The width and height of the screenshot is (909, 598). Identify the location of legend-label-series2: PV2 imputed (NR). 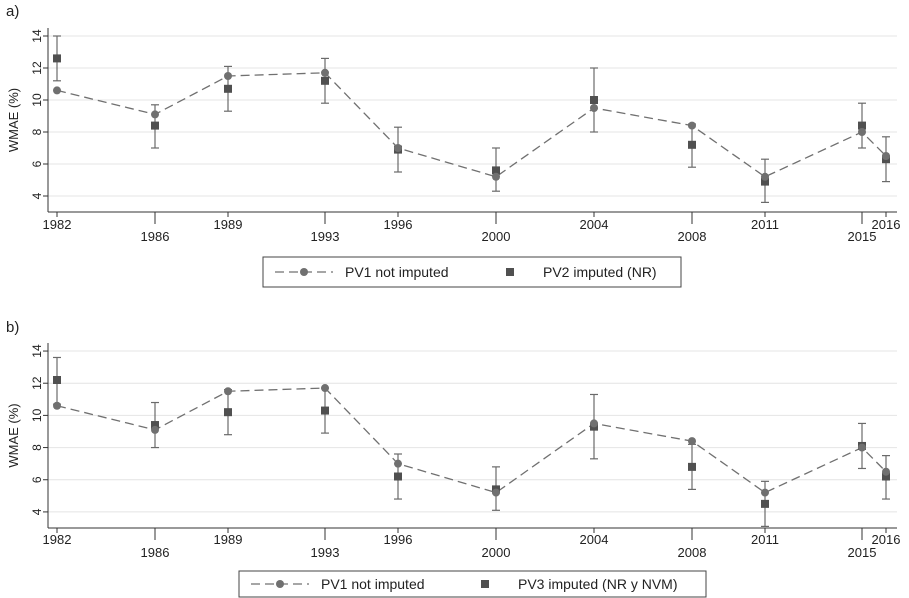
(600, 272).